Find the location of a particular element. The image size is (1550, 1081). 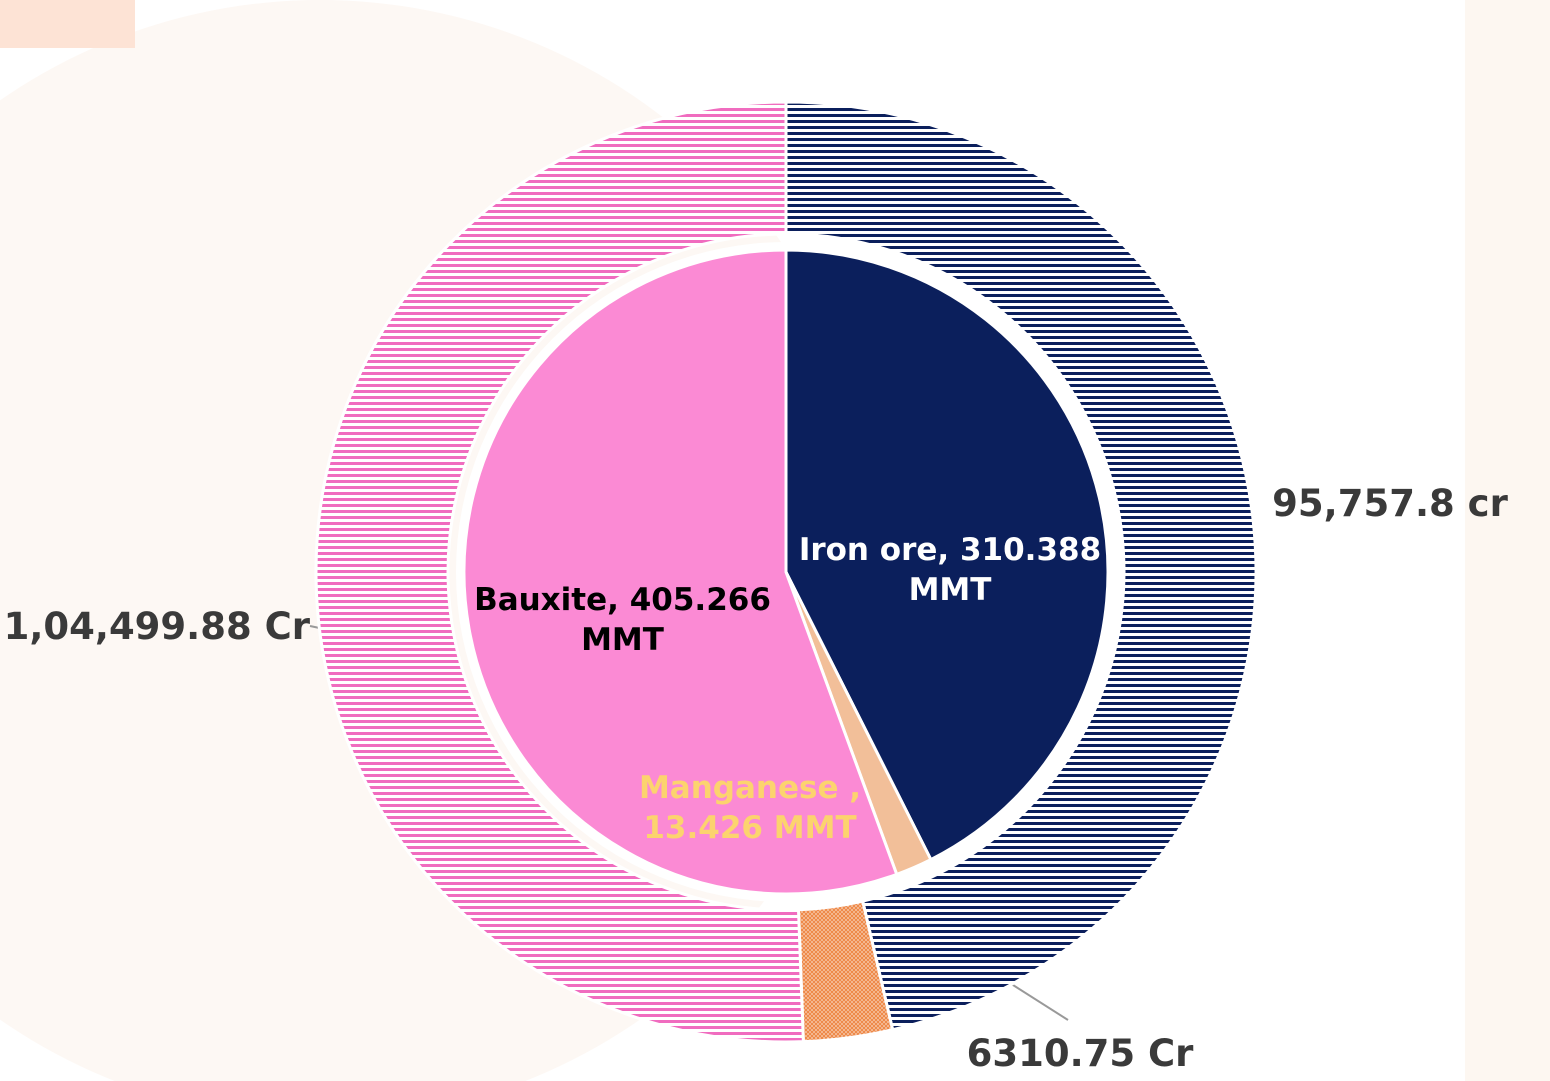

data-label: 95,757.8 cr is located at coordinates (1390, 503).